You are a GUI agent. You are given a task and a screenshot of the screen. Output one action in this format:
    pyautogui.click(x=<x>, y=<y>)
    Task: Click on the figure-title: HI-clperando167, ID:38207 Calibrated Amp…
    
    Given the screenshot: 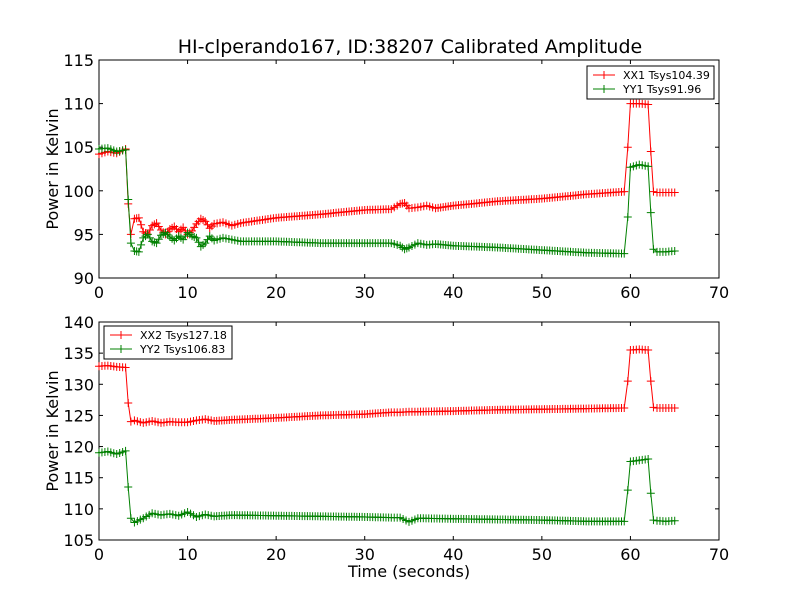 What is the action you would take?
    pyautogui.click(x=410, y=47)
    